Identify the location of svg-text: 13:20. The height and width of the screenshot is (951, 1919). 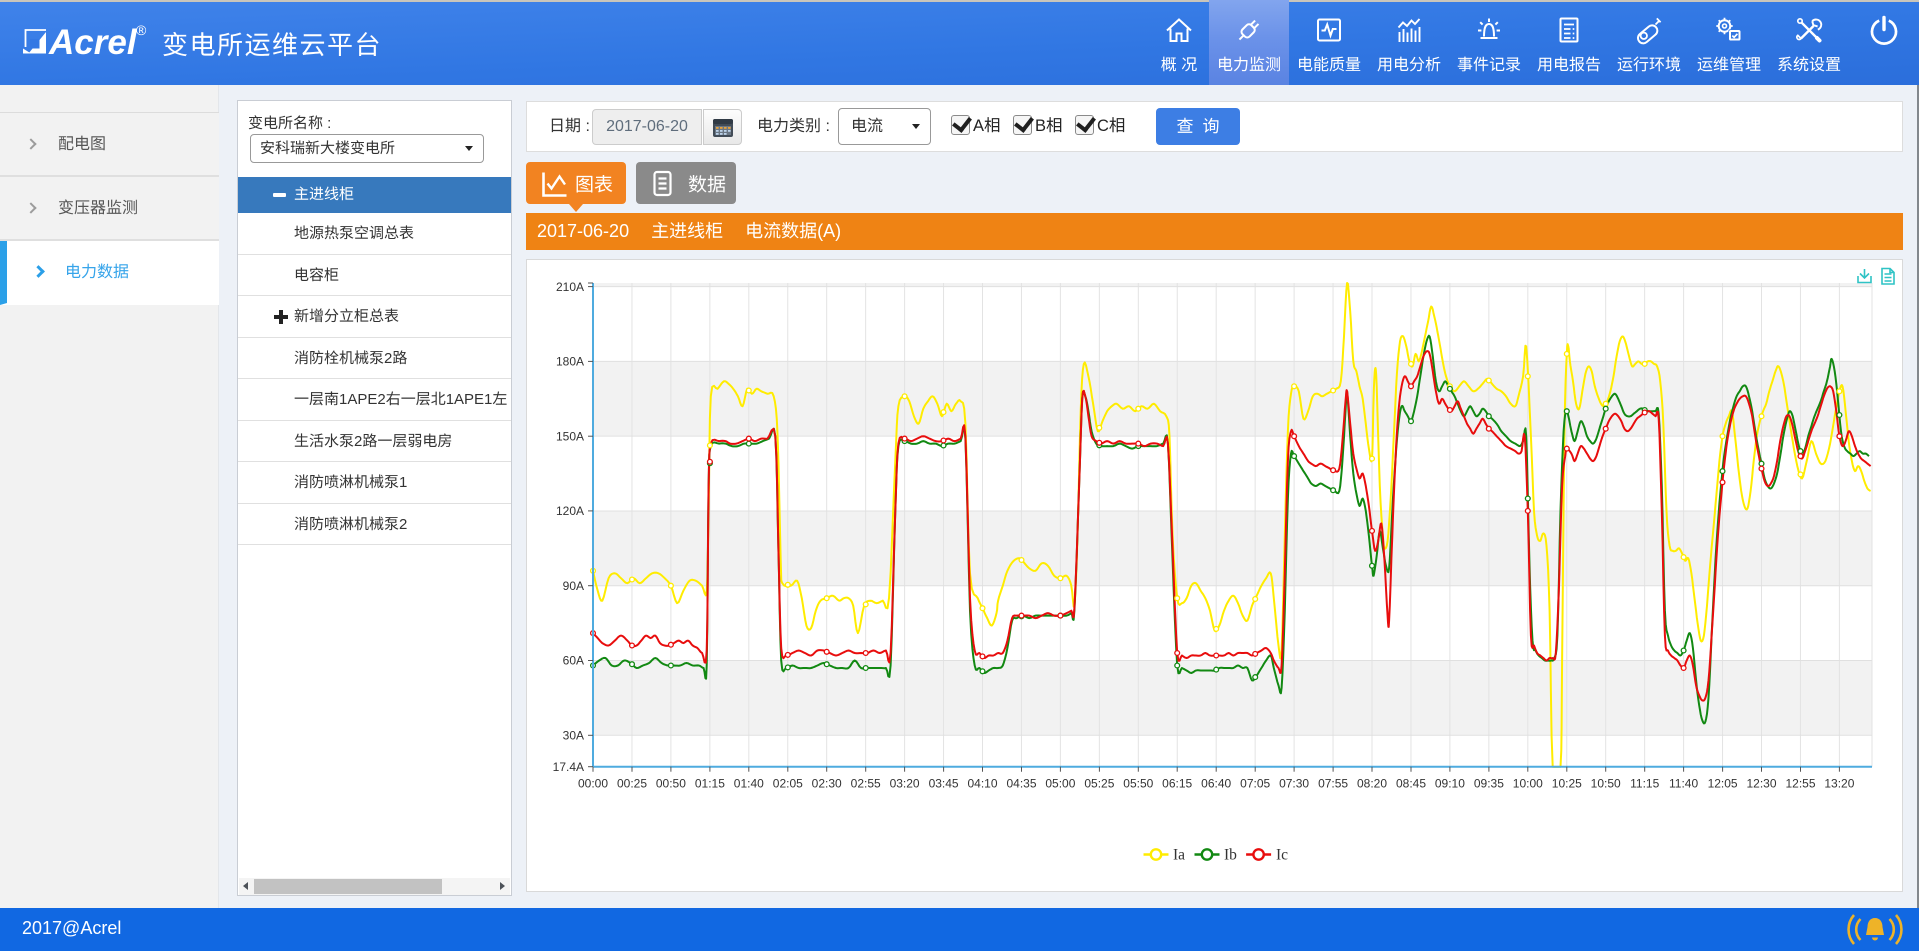
(1839, 784).